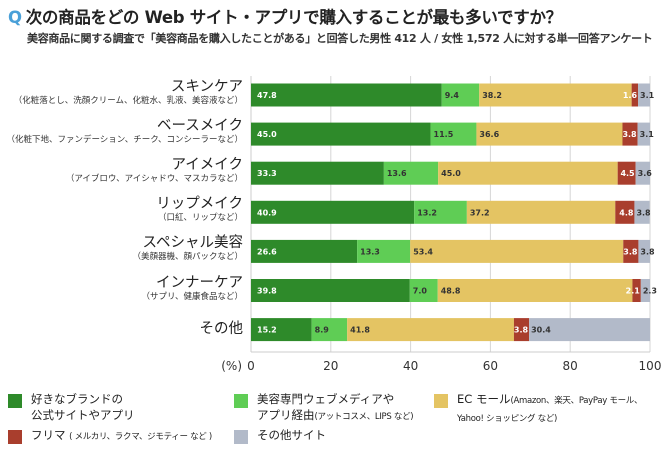 This screenshot has height=454, width=661. What do you see at coordinates (293, 17) in the screenshot?
I see `question-text: 次の商品をどの Web サイト・アプリで購入することが最も多いですか？` at bounding box center [293, 17].